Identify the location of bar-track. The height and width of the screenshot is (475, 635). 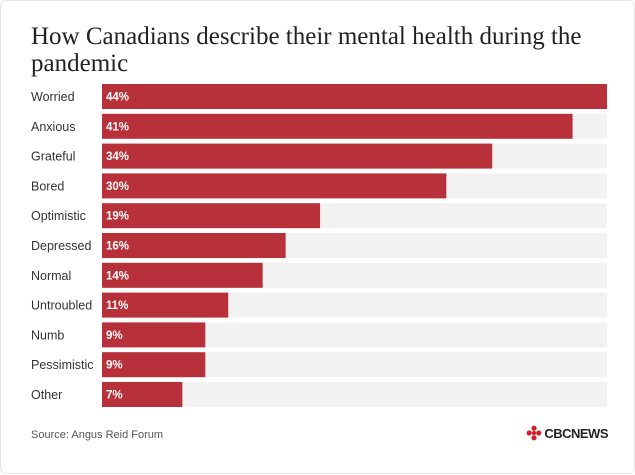
(354, 394).